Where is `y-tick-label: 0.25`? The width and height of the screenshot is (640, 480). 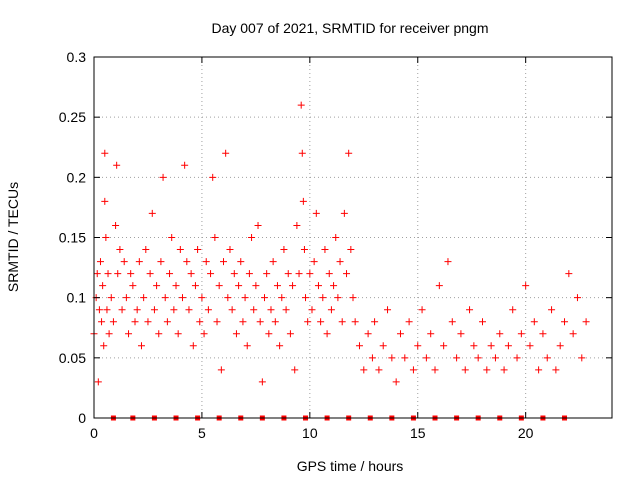 y-tick-label: 0.25 is located at coordinates (72, 117).